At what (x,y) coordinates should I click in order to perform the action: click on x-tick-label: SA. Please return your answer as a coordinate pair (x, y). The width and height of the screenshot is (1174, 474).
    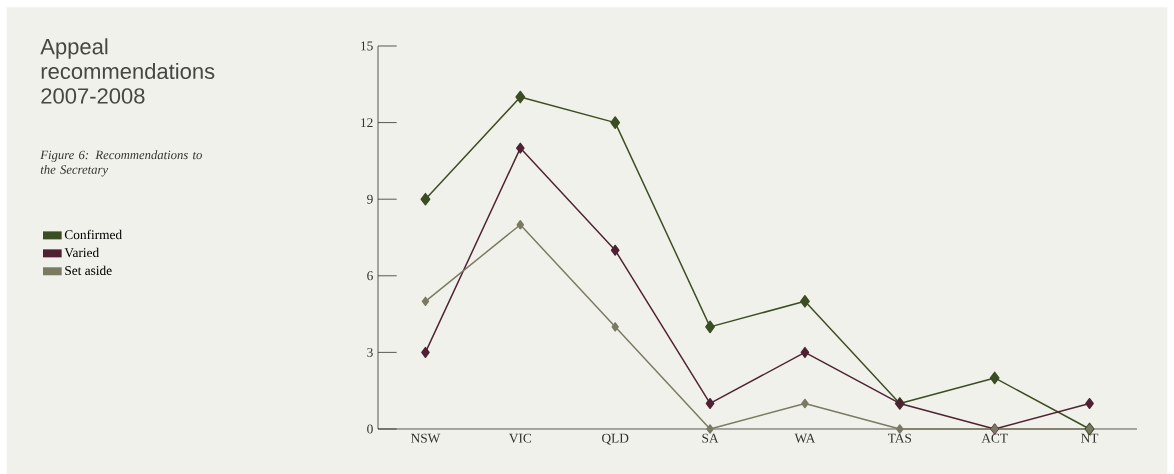
    Looking at the image, I should click on (710, 438).